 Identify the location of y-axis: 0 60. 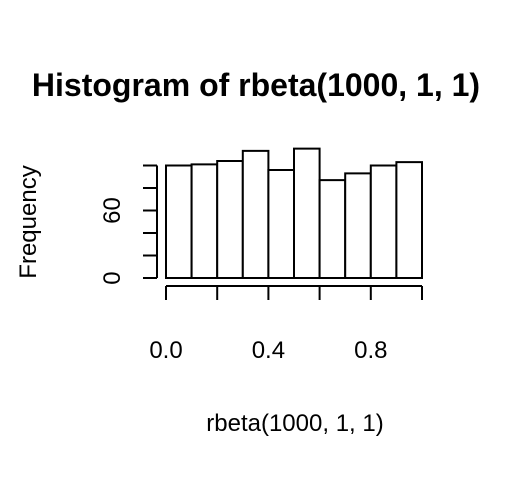
(128, 224).